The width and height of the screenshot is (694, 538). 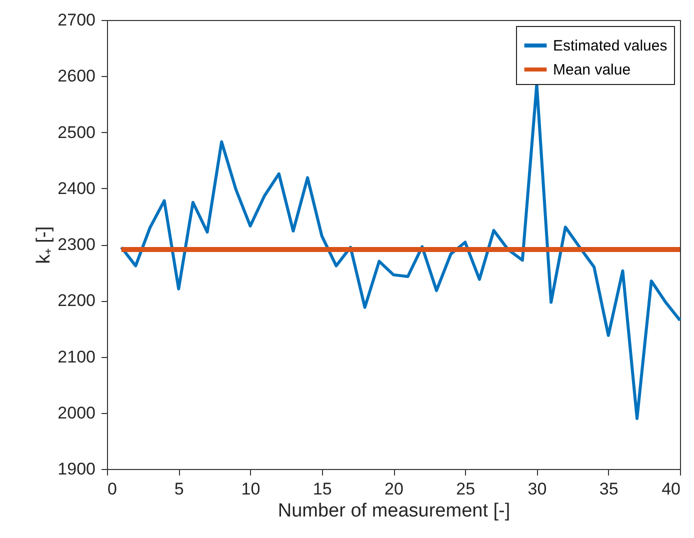 What do you see at coordinates (179, 489) in the screenshot?
I see `x-tick-label: 5` at bounding box center [179, 489].